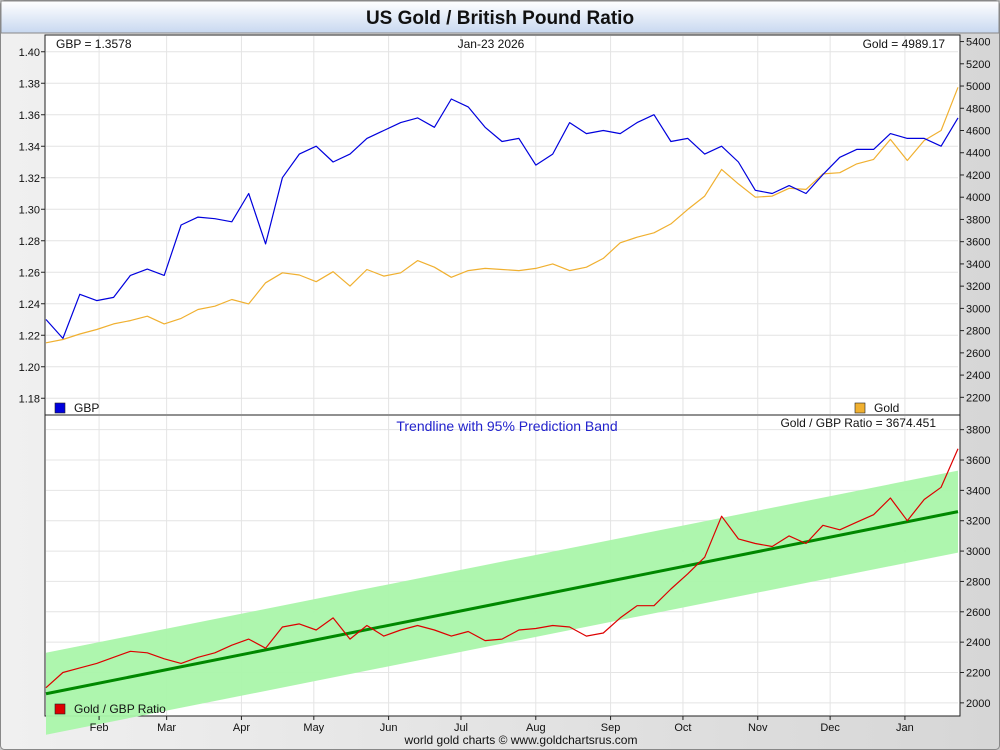 The height and width of the screenshot is (750, 1000). What do you see at coordinates (978, 522) in the screenshot?
I see `y-ratio-tick-label: 3200` at bounding box center [978, 522].